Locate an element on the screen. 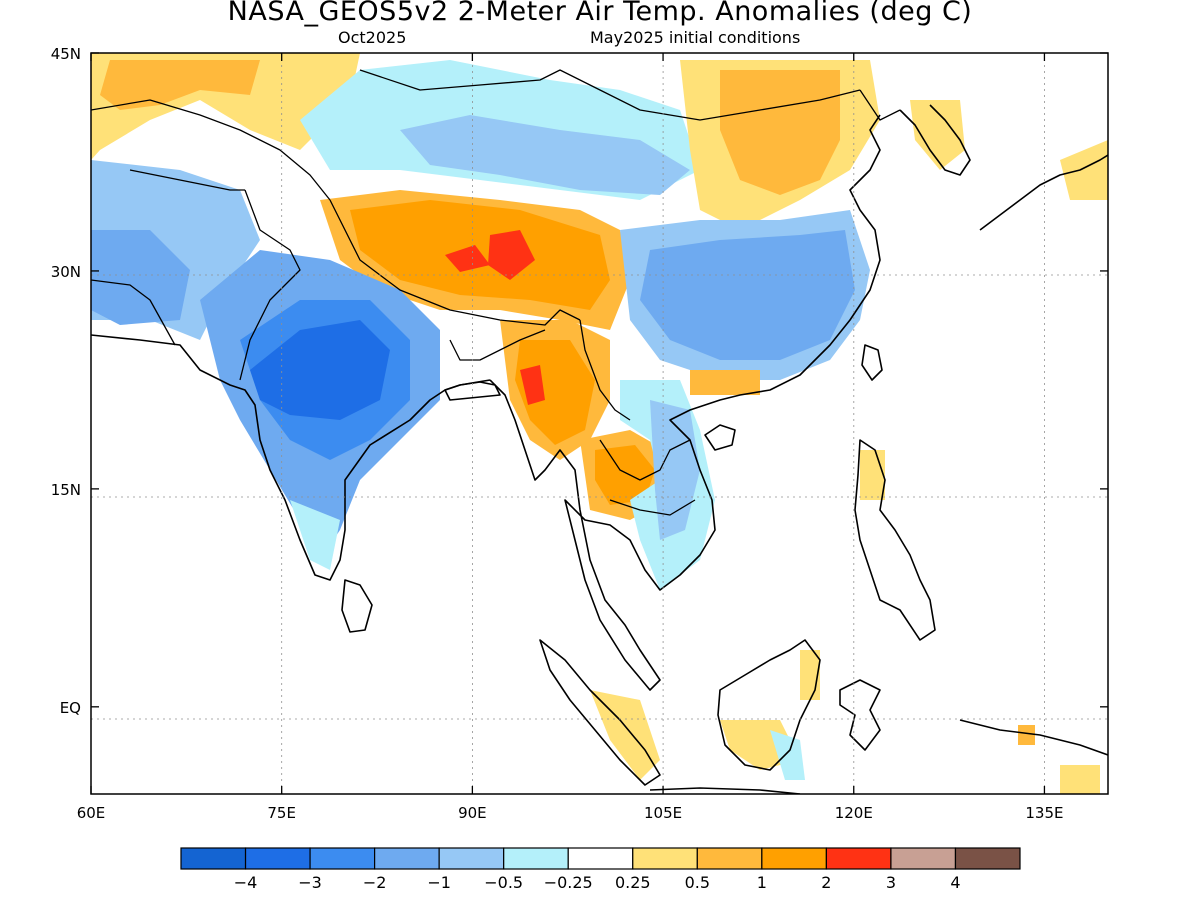 The width and height of the screenshot is (1200, 900). lat-label-EQ: EQ is located at coordinates (70, 708).